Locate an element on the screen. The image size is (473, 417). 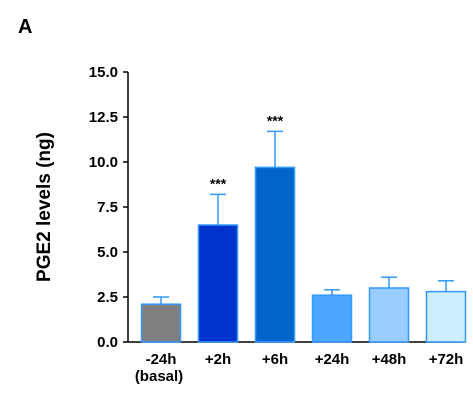
x-tick-label: +6h is located at coordinates (275, 359).